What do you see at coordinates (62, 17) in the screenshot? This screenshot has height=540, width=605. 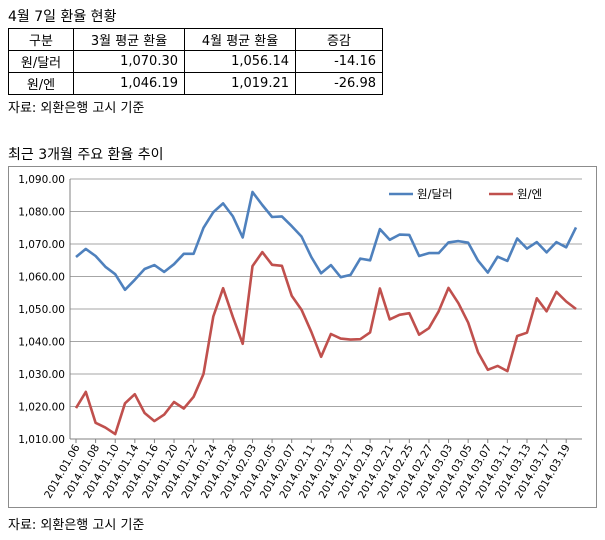 I see `header-title: 4월 7일 환율 현황` at bounding box center [62, 17].